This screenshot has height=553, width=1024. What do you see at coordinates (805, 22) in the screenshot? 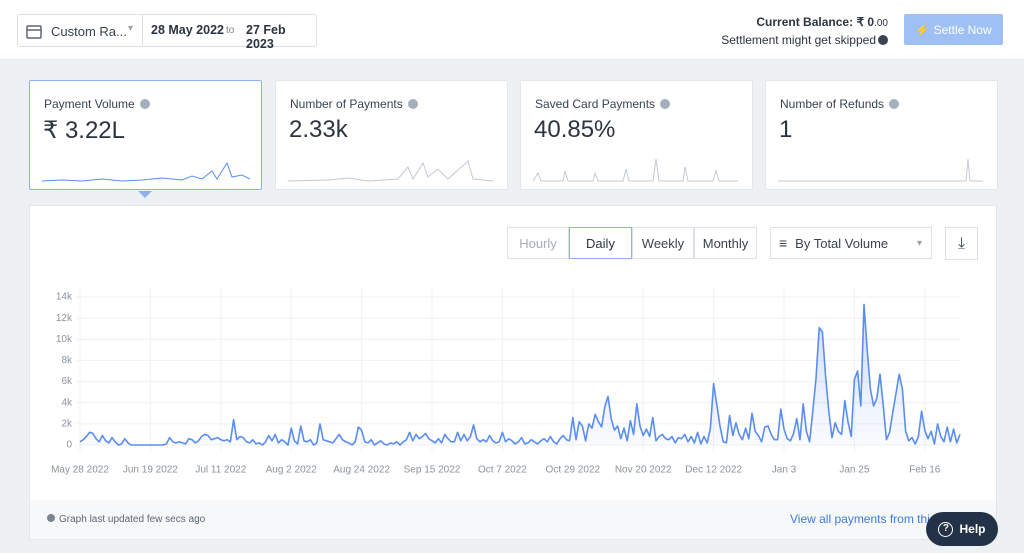
I see `balance-label: Current Balance:` at bounding box center [805, 22].